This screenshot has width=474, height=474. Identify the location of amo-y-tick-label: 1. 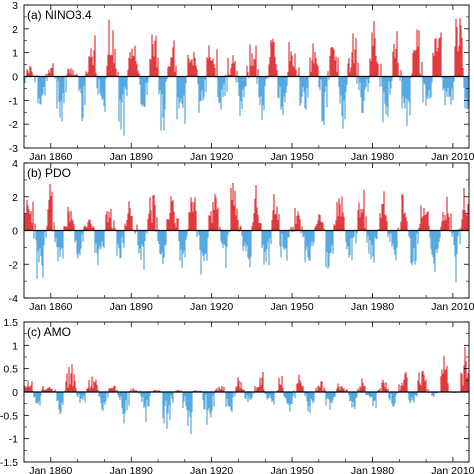
(15, 346).